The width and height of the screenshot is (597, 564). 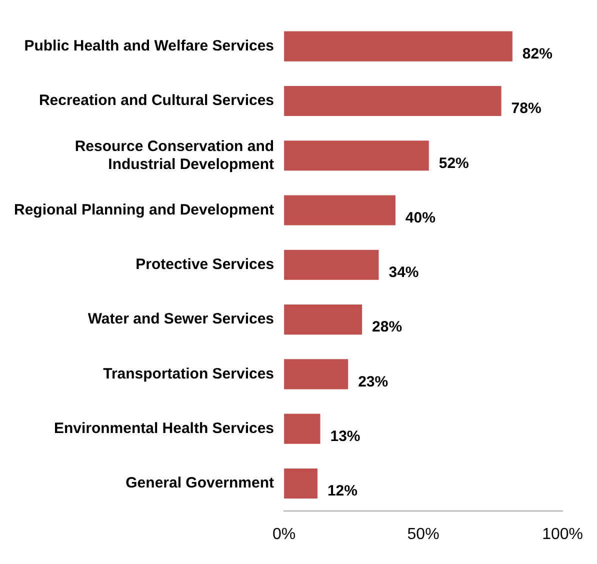 I want to click on y-tick-label: Water and Sewer Services, so click(x=181, y=319).